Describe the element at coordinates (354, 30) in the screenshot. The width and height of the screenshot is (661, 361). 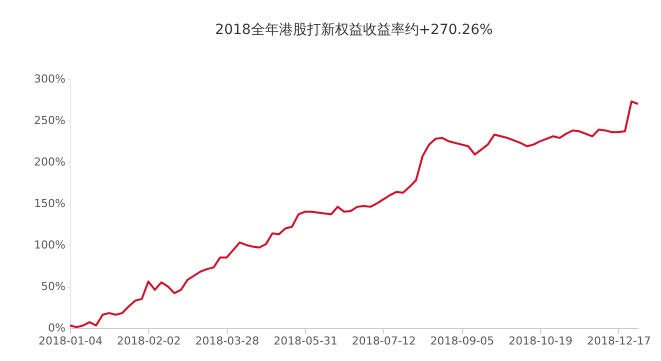
I see `chart-title: 2018全年港股打新权益收益率约+270.26%` at that location.